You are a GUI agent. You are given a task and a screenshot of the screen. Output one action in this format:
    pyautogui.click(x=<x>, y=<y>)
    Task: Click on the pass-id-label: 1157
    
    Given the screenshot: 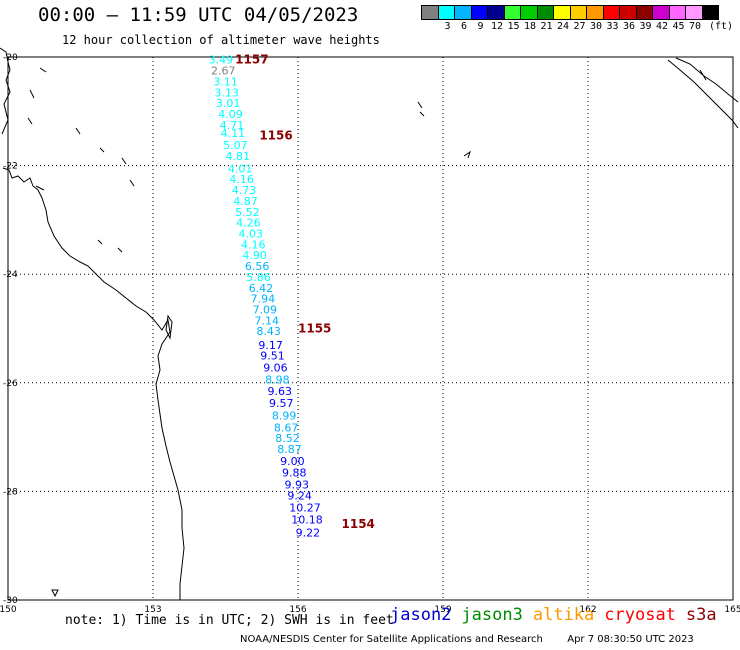 What is the action you would take?
    pyautogui.click(x=251, y=60)
    